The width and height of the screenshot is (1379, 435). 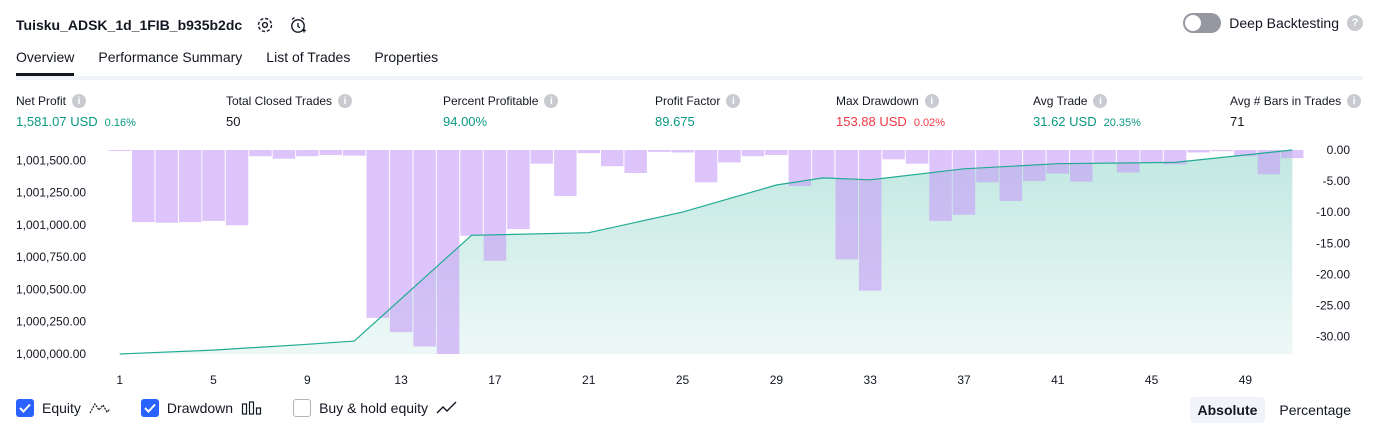 What do you see at coordinates (213, 380) in the screenshot?
I see `x-axis-tick-label: 5` at bounding box center [213, 380].